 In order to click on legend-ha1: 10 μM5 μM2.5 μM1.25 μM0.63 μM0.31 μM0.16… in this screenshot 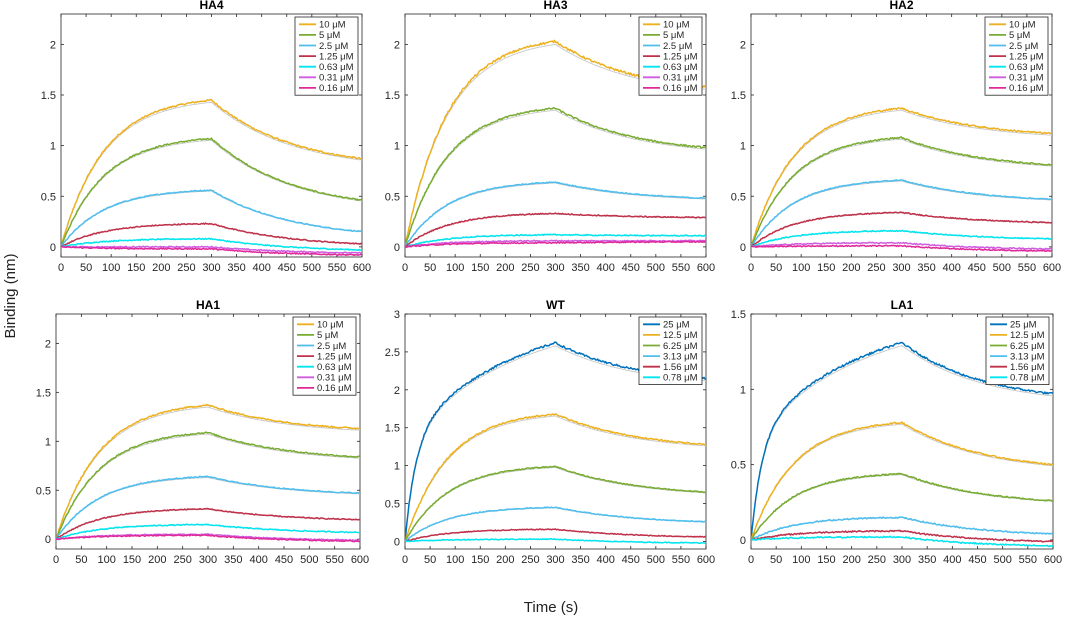, I will do `click(324, 356)`.